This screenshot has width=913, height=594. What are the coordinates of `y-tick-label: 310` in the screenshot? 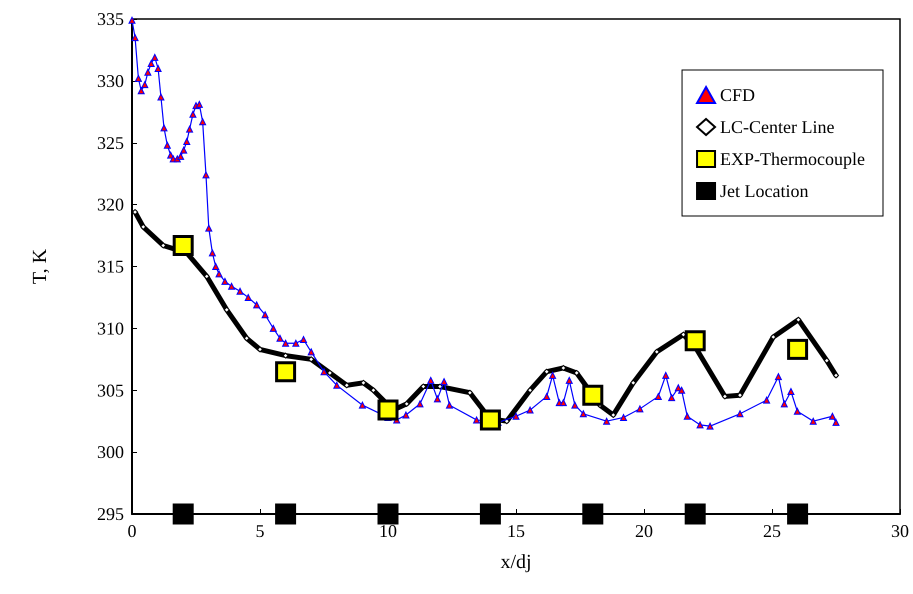 It's located at (110, 328).